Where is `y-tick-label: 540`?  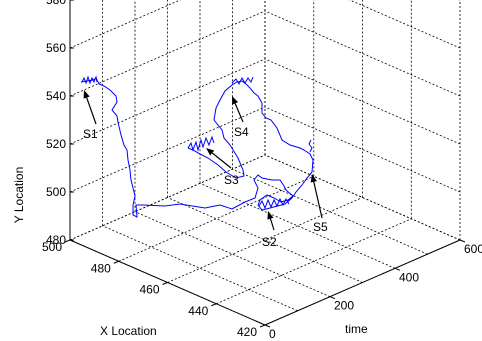
y-tick-label: 540 is located at coordinates (56, 96).